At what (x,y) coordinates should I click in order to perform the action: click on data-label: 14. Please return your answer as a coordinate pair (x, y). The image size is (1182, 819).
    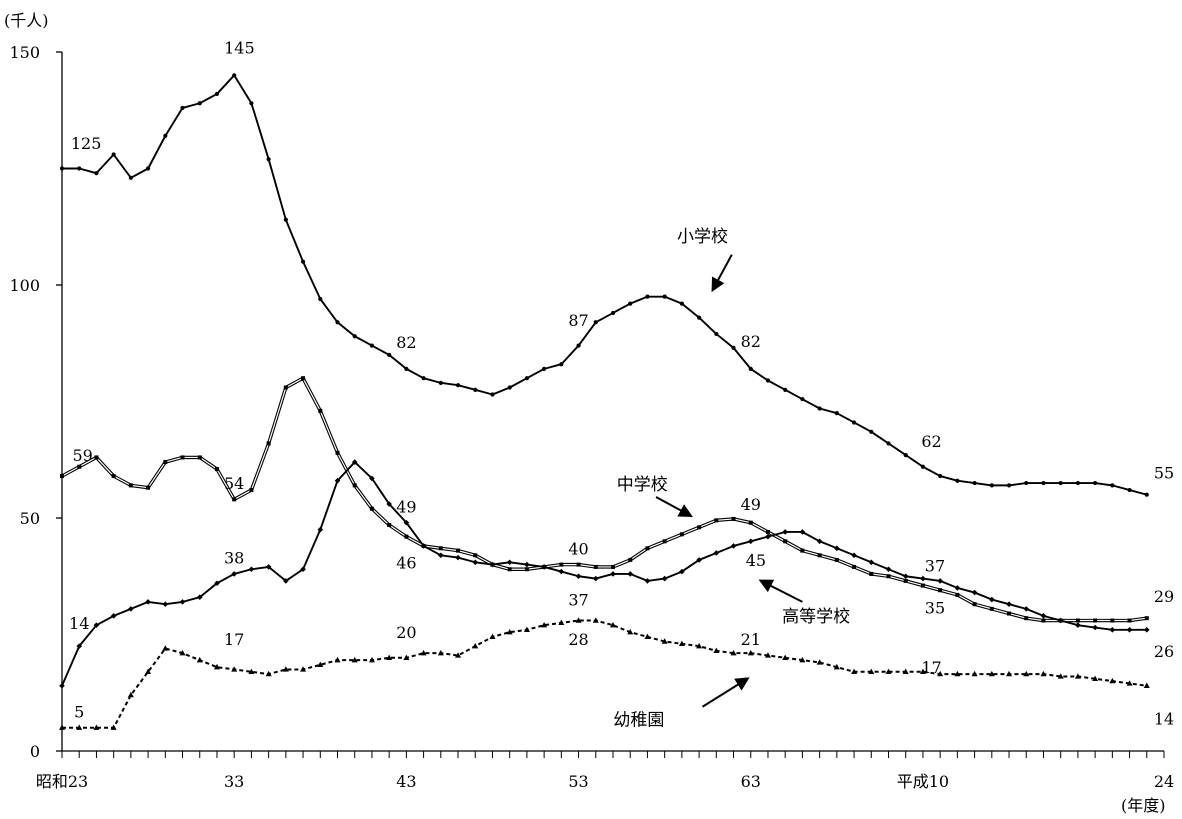
    Looking at the image, I should click on (1164, 718).